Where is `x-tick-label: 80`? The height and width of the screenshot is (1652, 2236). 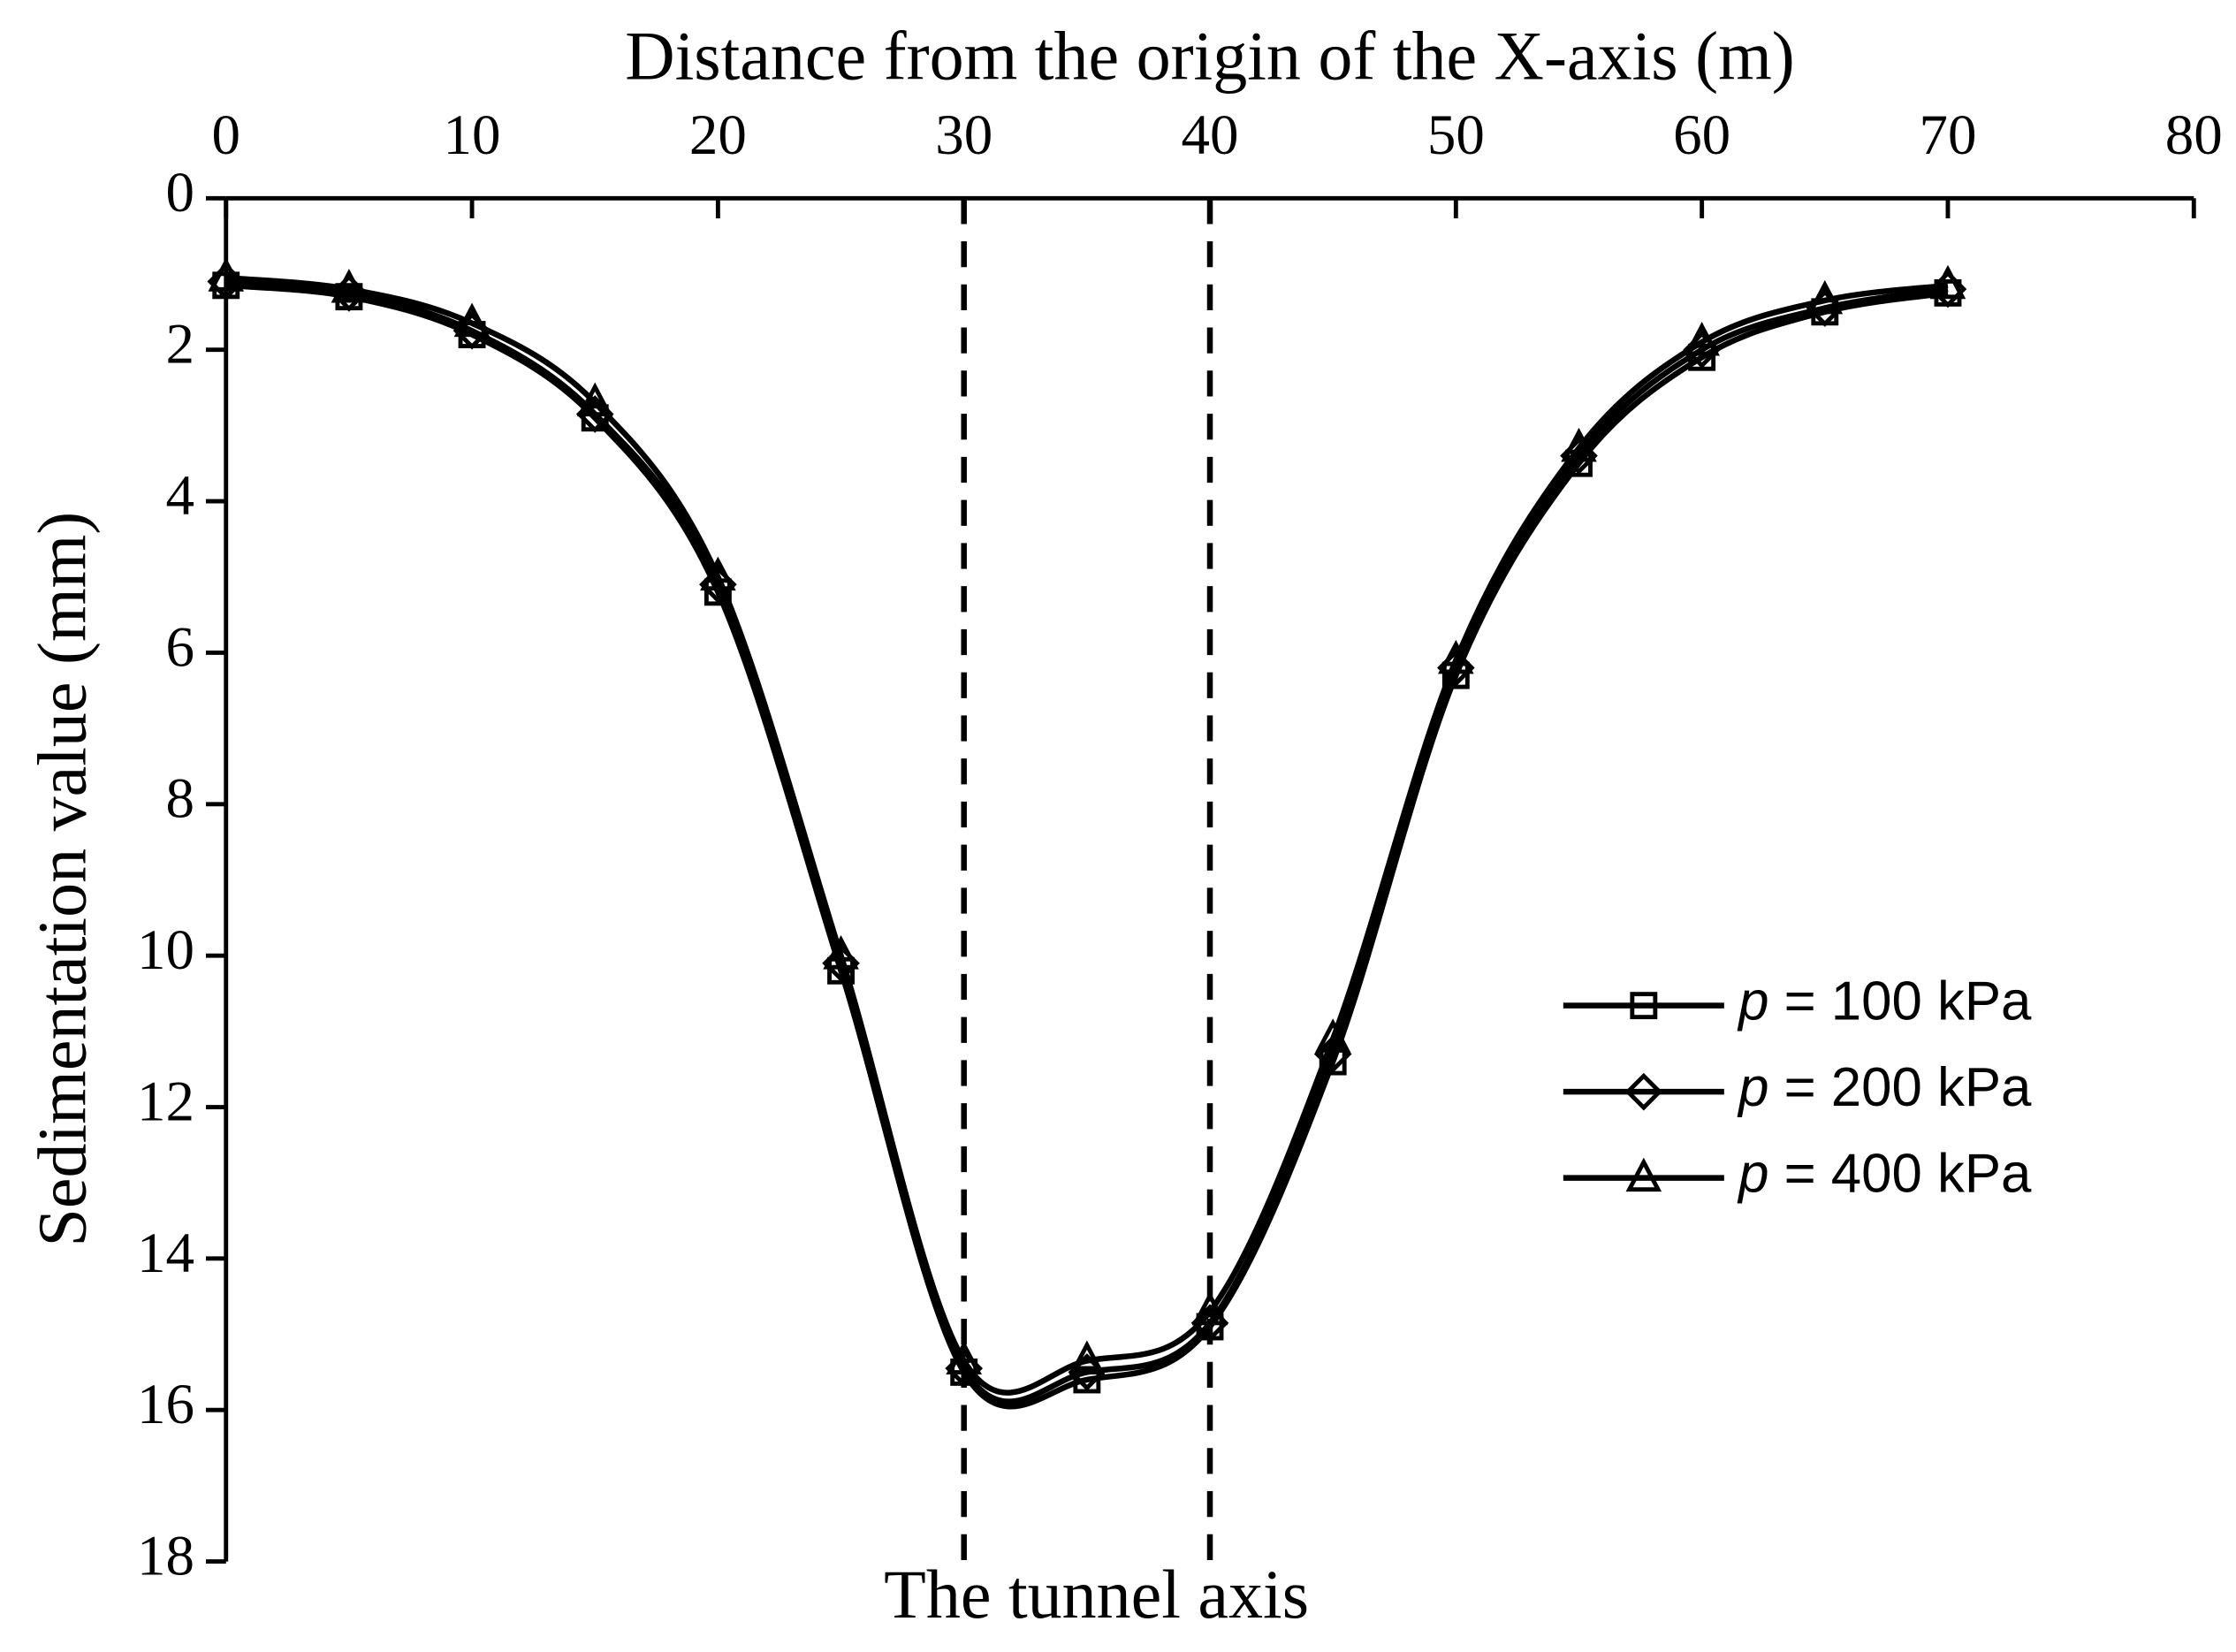
x-tick-label: 80 is located at coordinates (2194, 135).